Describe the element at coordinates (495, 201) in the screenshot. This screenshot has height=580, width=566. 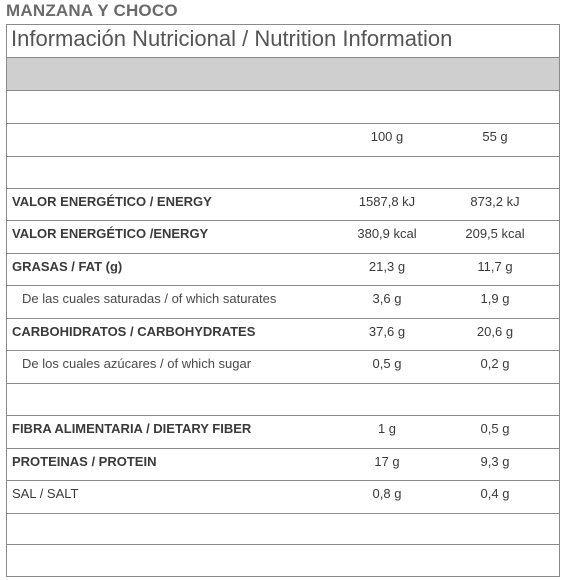
I see `value-portion: 873,2 kJ` at that location.